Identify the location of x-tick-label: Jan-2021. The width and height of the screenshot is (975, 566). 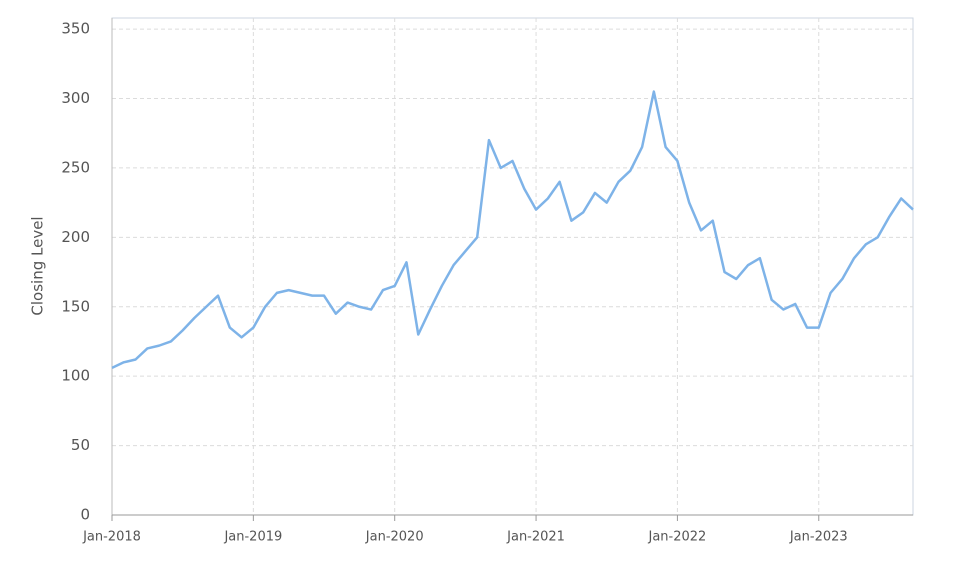
(535, 537).